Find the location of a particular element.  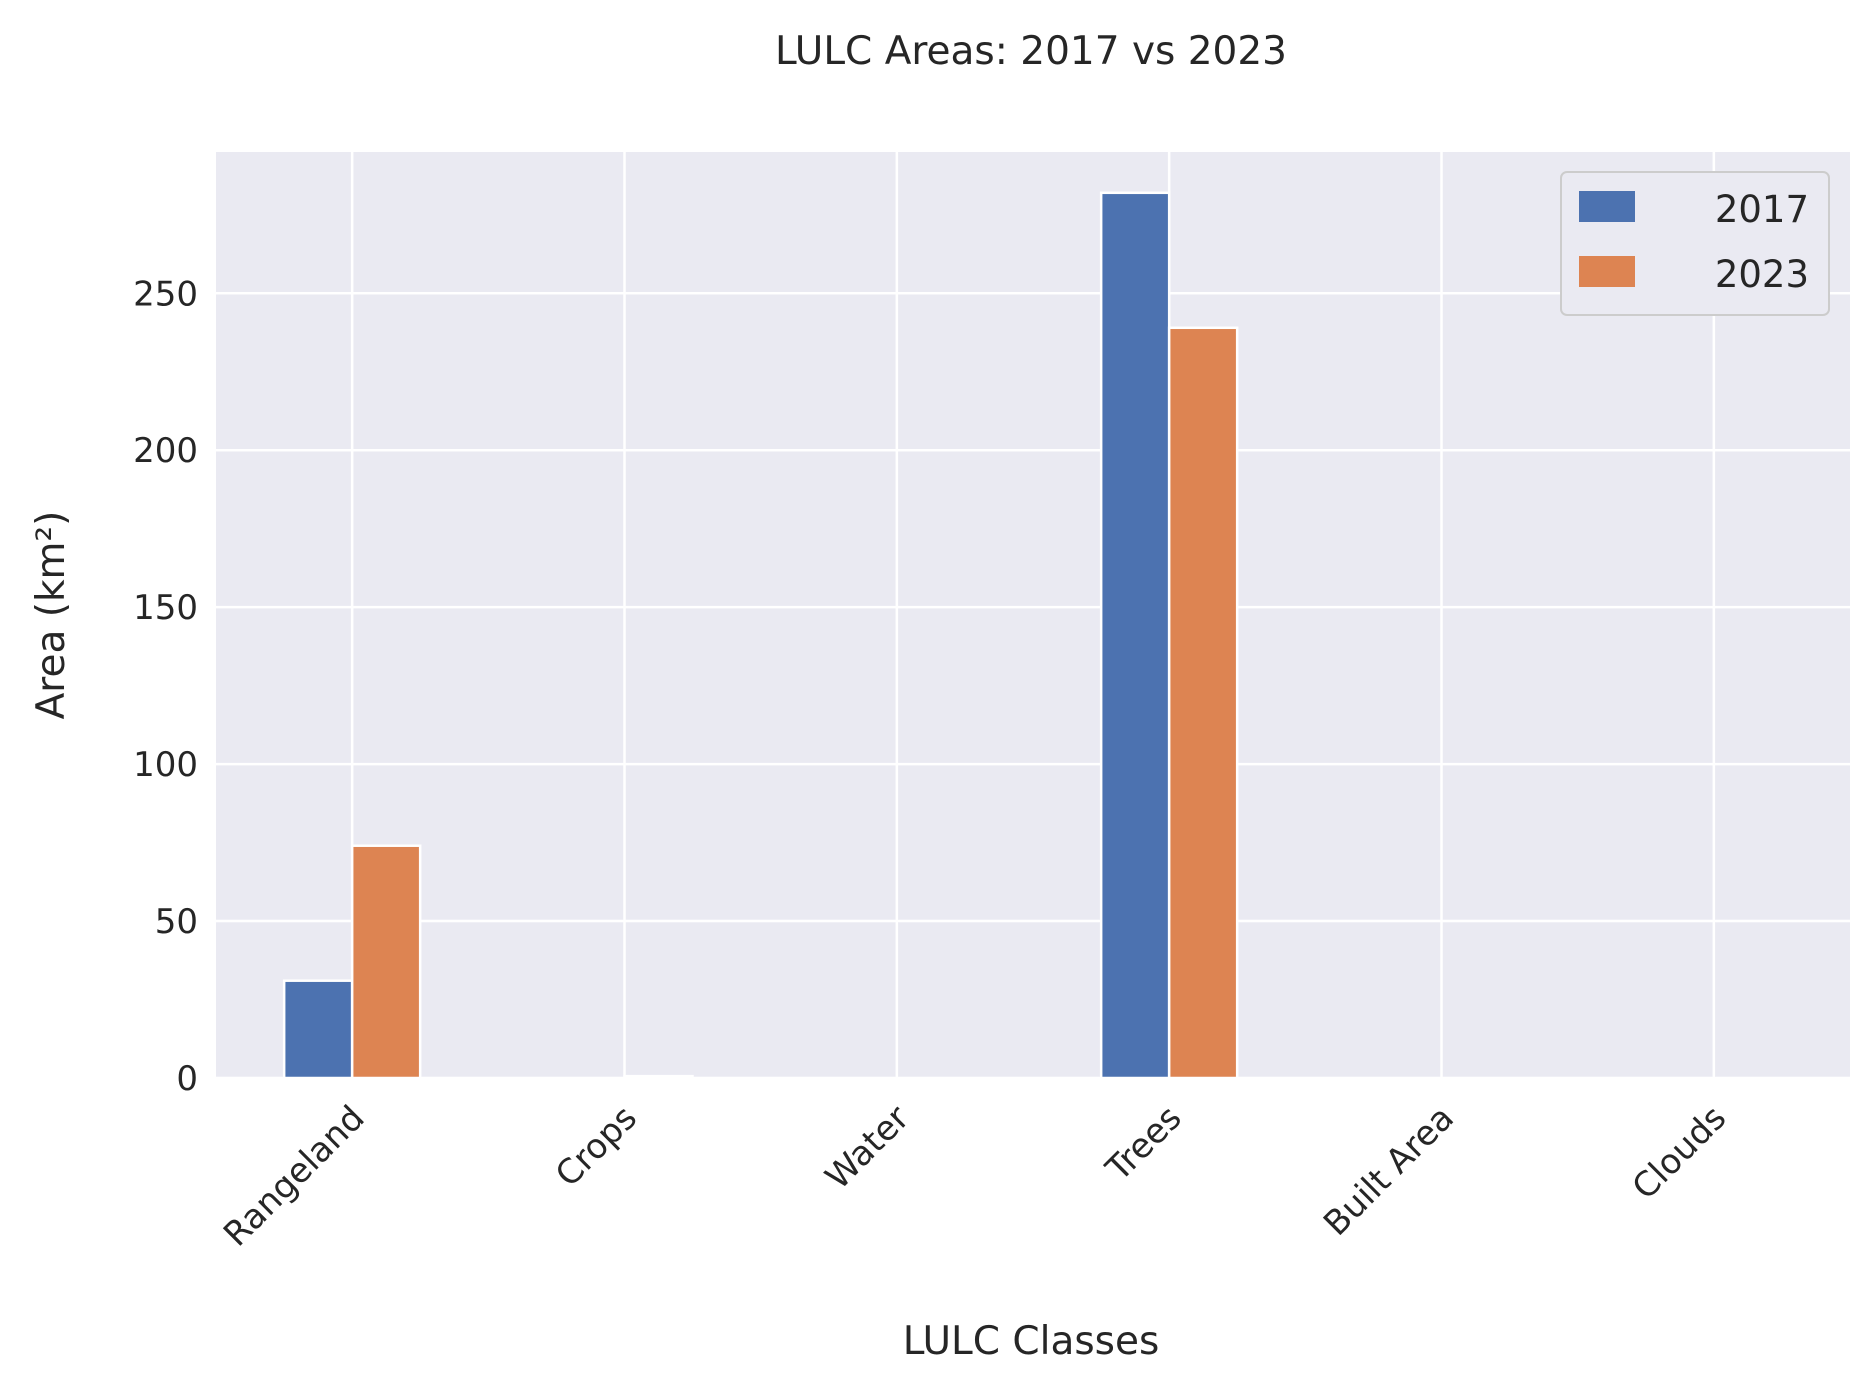

bar-2023-crops is located at coordinates (658, 1077).